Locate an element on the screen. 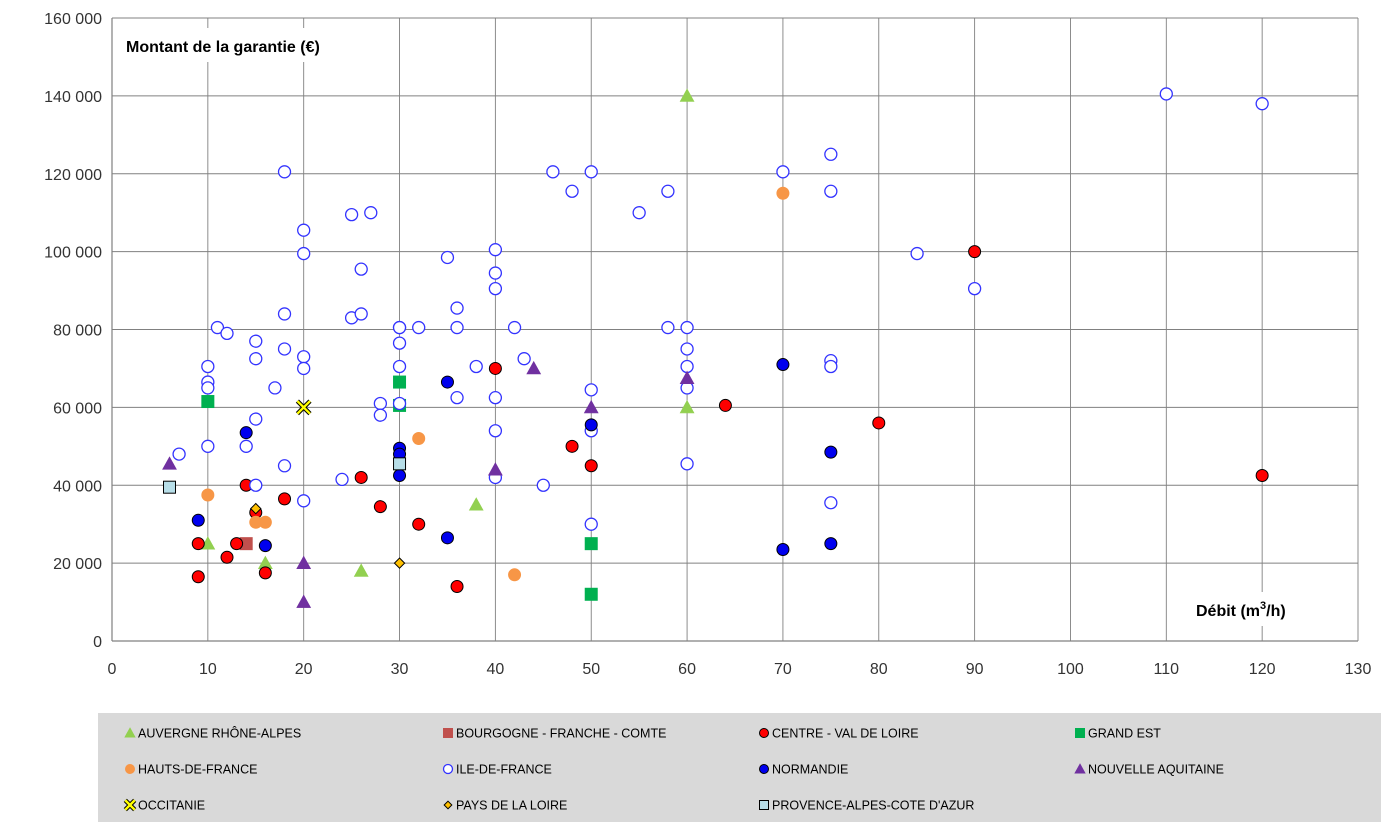 The image size is (1395, 824). x-tick-label: 120 is located at coordinates (1262, 669).